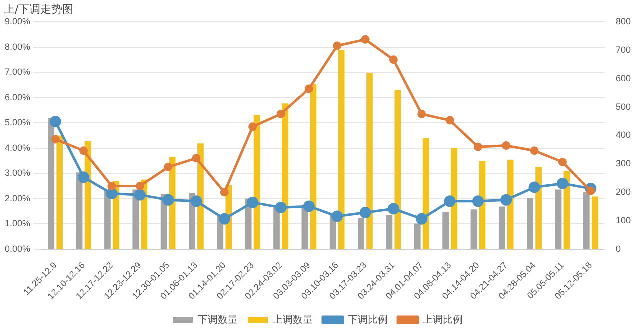 Image resolution: width=640 pixels, height=335 pixels. What do you see at coordinates (17, 21) in the screenshot?
I see `y-tick-label: 9.00%` at bounding box center [17, 21].